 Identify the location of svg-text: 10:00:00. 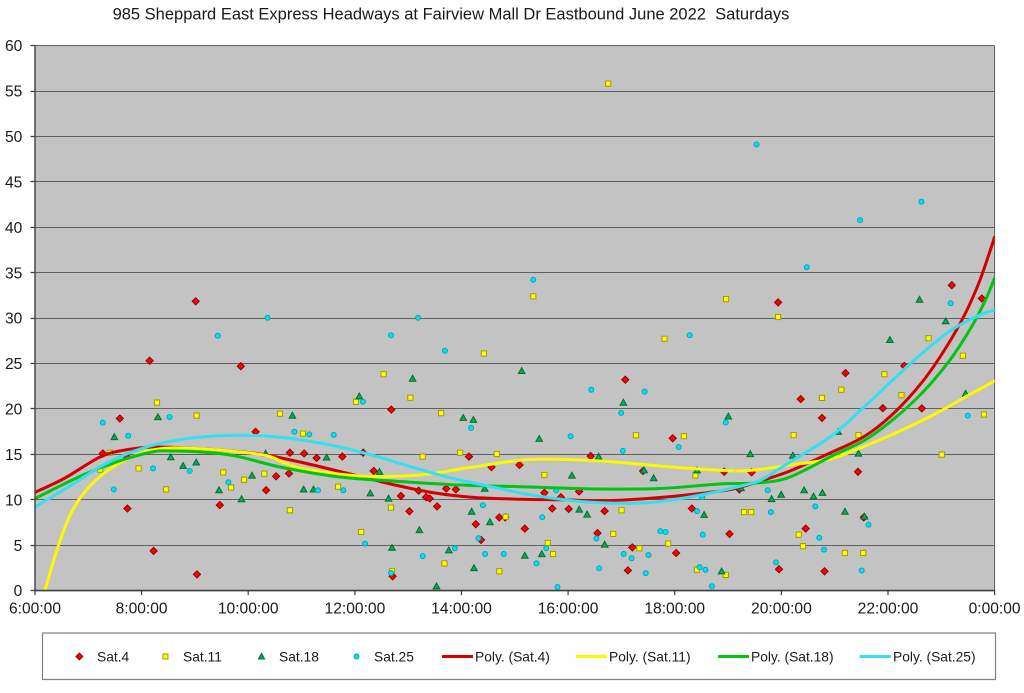
(248, 609).